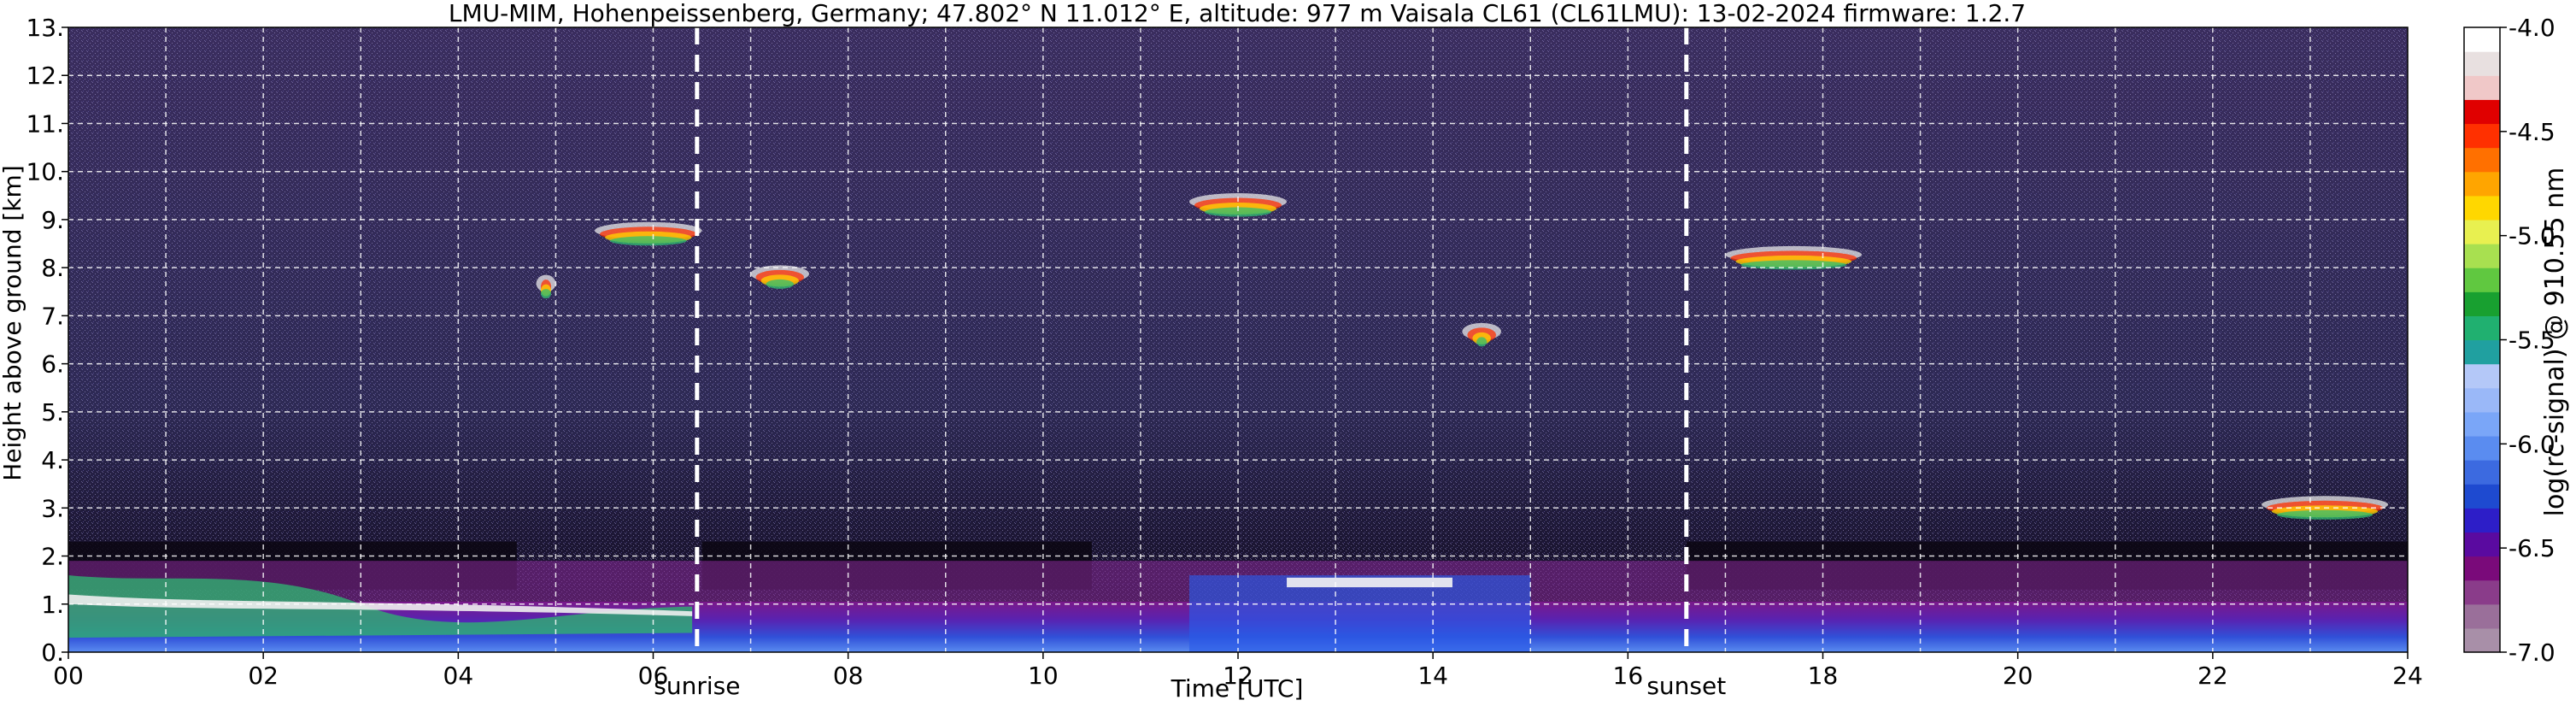  I want to click on colorbar-tick-label: -5.0, so click(2532, 236).